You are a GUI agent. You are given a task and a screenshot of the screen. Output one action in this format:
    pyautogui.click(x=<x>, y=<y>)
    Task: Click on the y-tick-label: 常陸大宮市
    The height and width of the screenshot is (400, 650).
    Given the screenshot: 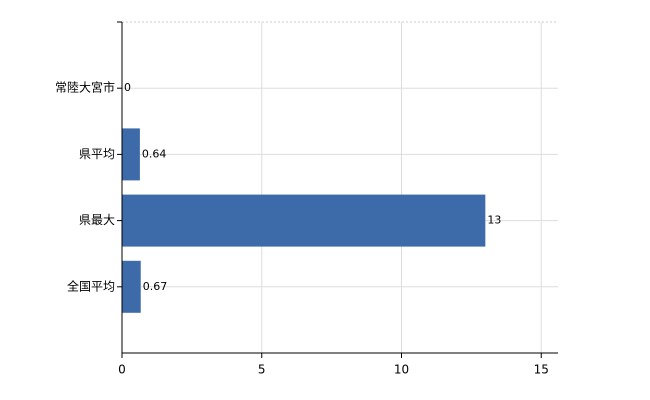 What is the action you would take?
    pyautogui.click(x=85, y=87)
    